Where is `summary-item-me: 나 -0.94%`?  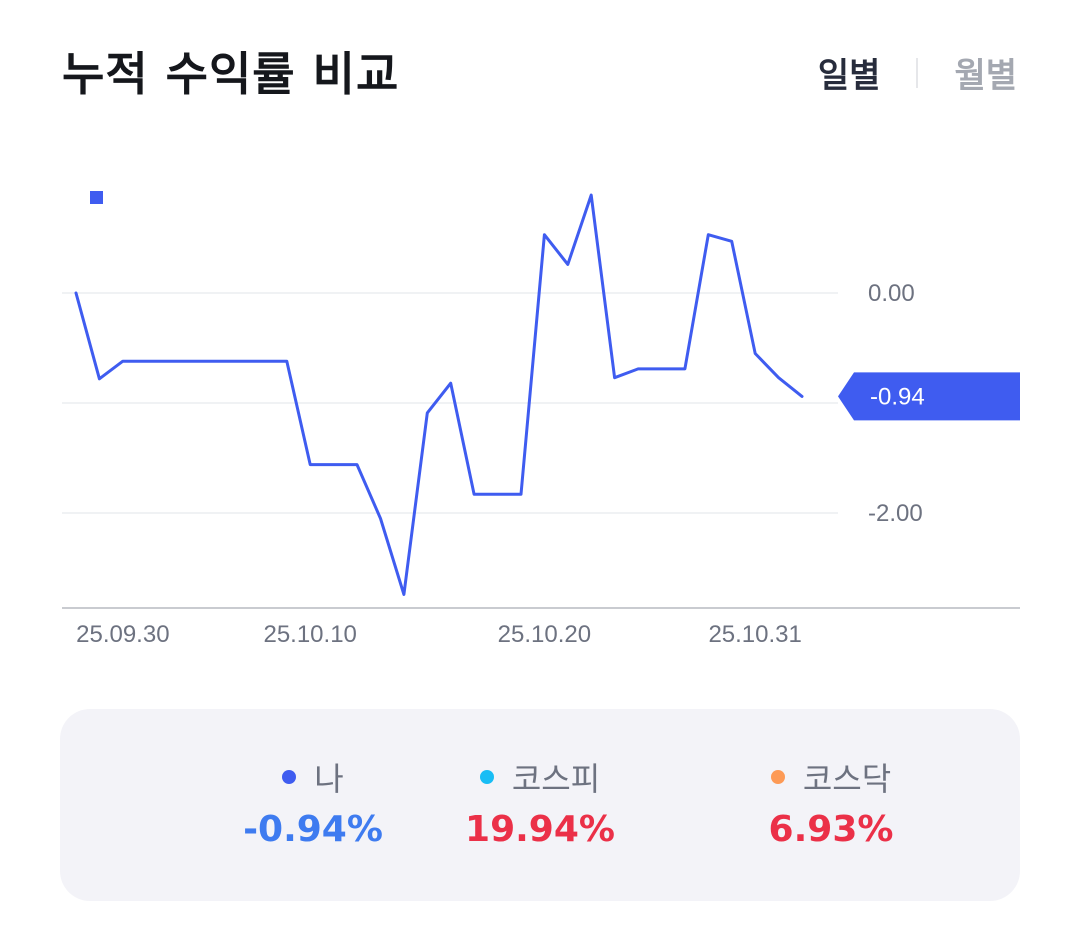
summary-item-me: 나 -0.94% is located at coordinates (313, 803).